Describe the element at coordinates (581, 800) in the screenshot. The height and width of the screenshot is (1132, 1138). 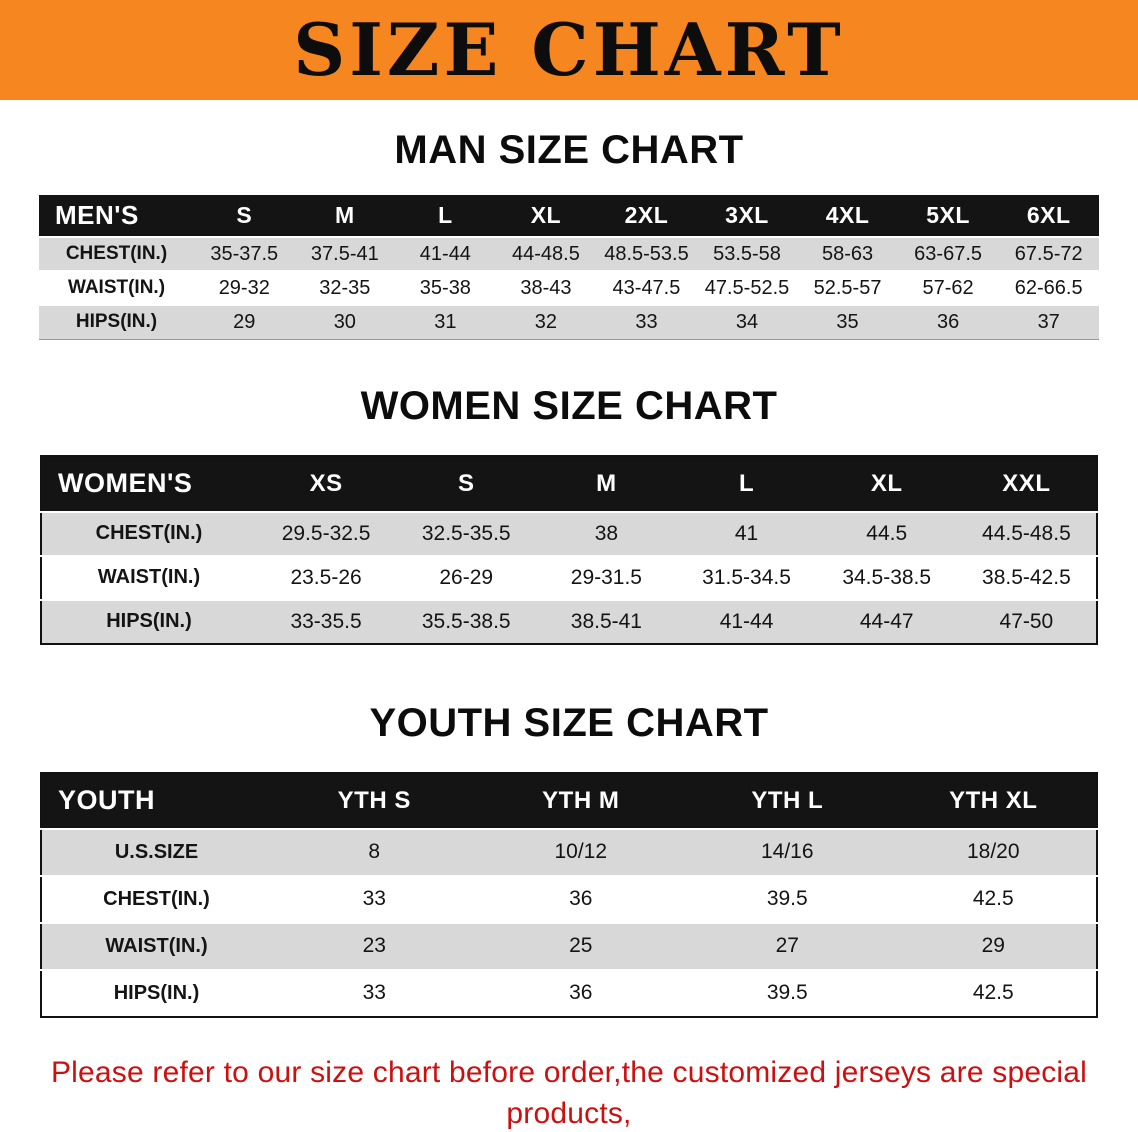
I see `size-header-cell: YTH M` at that location.